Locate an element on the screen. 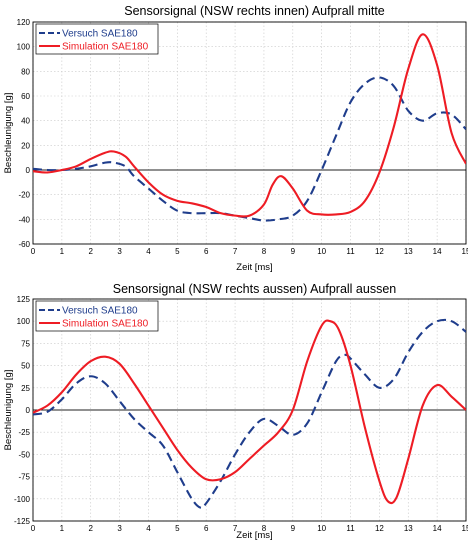 The image size is (468, 541). y-tick-label: 80 is located at coordinates (25, 71).